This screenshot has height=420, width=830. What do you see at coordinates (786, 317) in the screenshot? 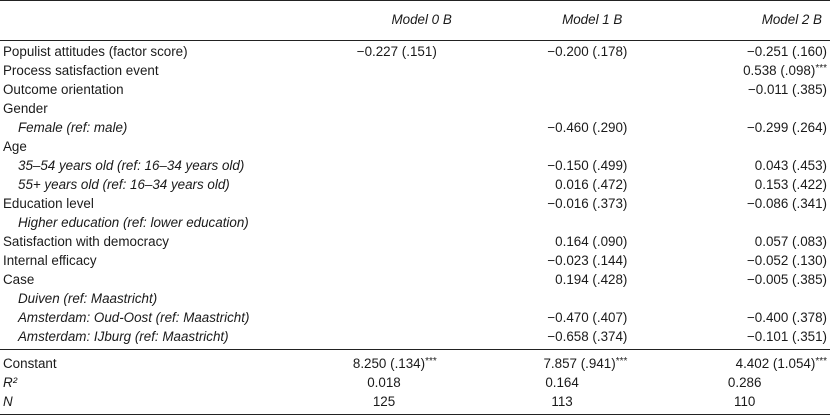
I see `cell-model-2: −0.400 (.378)` at bounding box center [786, 317].